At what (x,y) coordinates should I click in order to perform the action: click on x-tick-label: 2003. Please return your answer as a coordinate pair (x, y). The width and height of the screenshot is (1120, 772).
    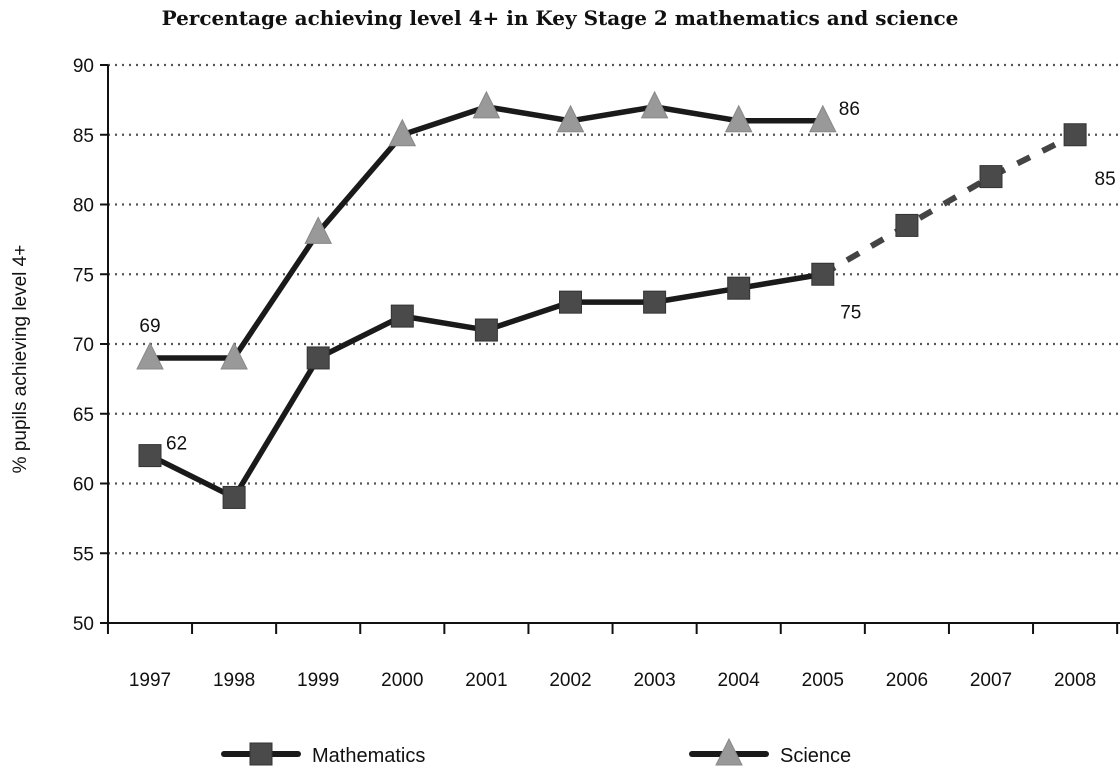
    Looking at the image, I should click on (654, 680).